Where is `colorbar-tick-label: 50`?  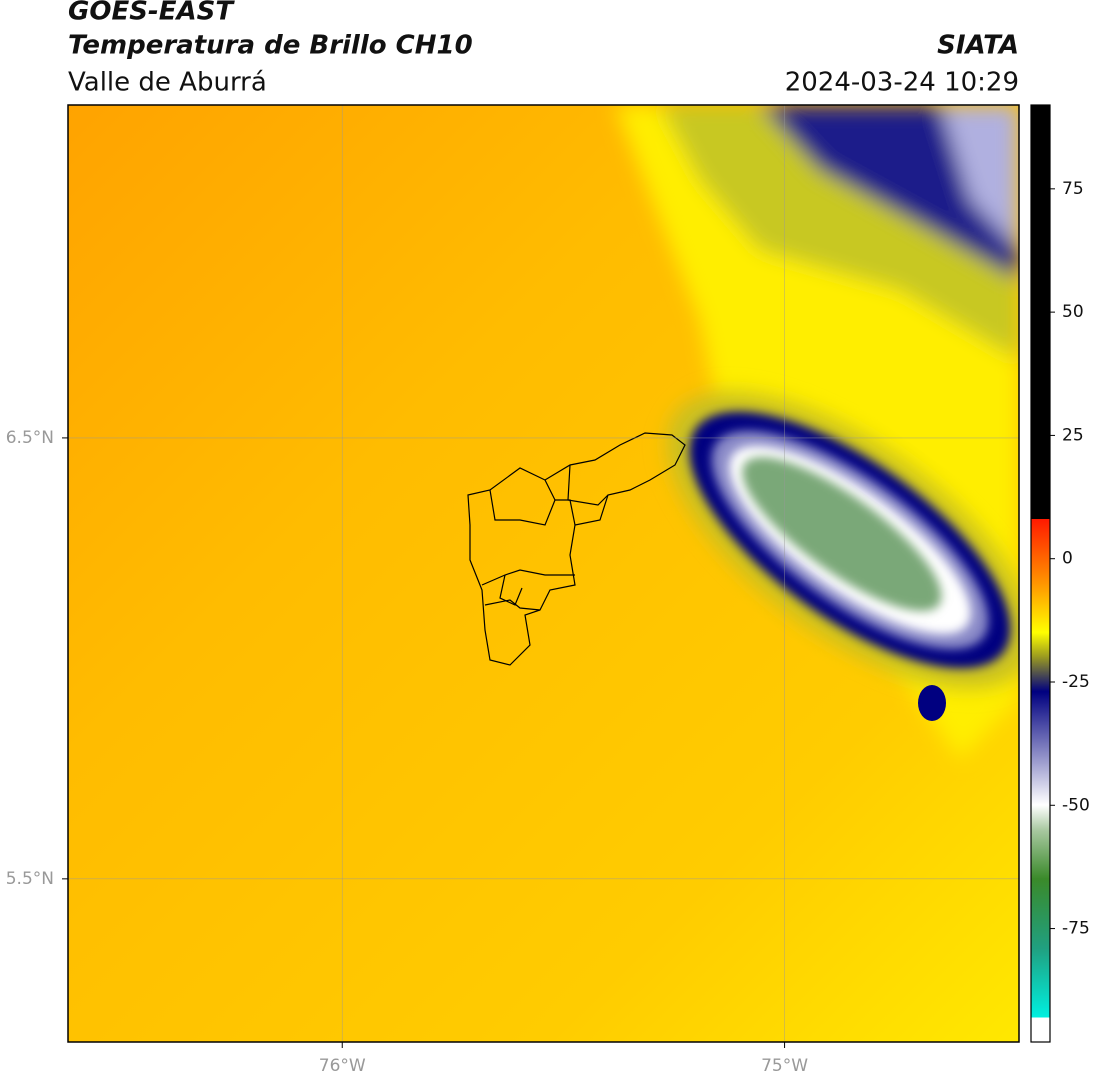
colorbar-tick-label: 50 is located at coordinates (1073, 312).